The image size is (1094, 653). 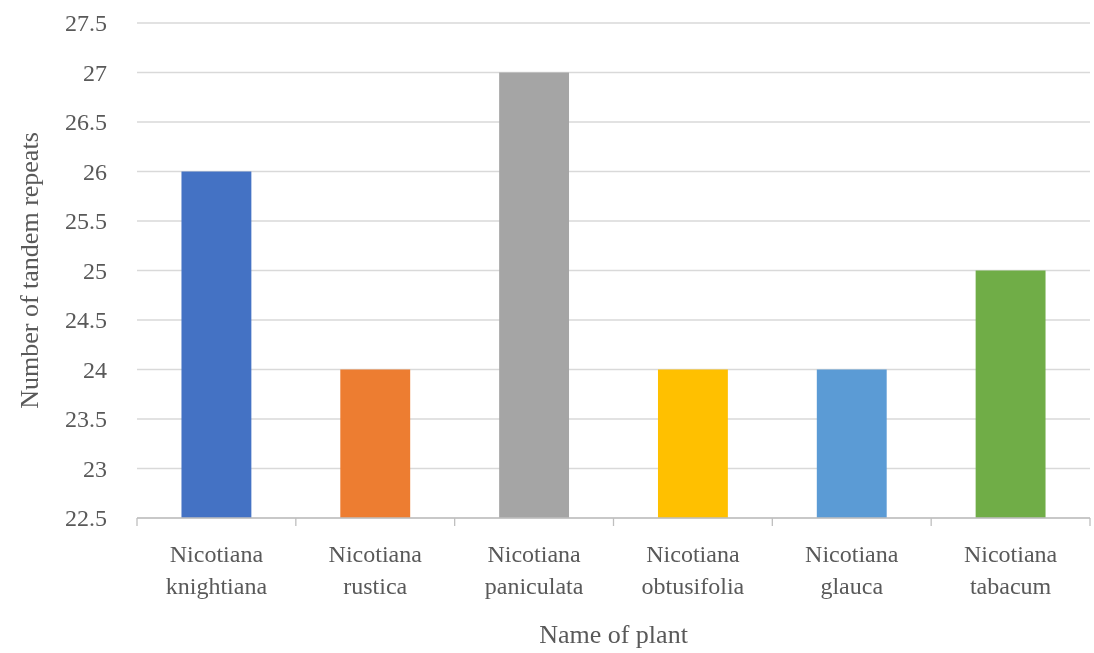 I want to click on x-tick-label: Nicotiana rustica, so click(x=375, y=570).